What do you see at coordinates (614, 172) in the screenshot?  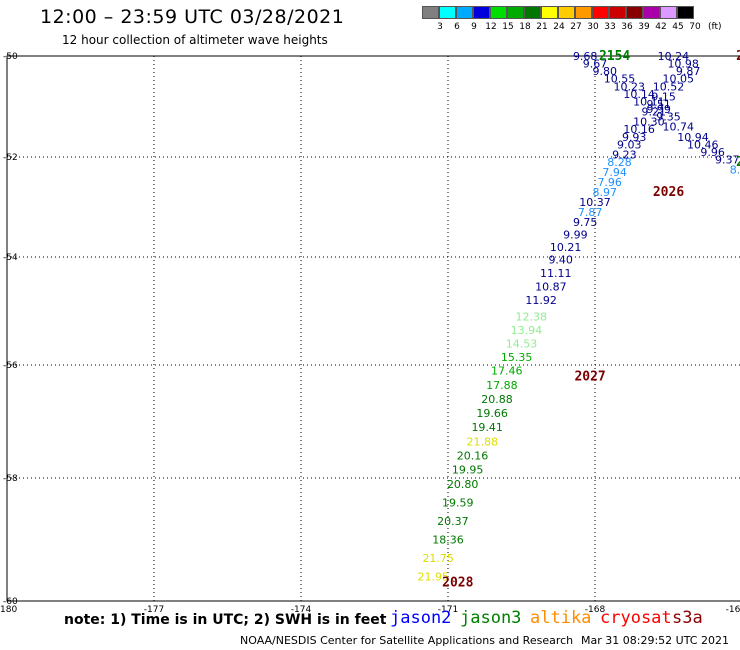 I see `wave-height-value: 7.94` at bounding box center [614, 172].